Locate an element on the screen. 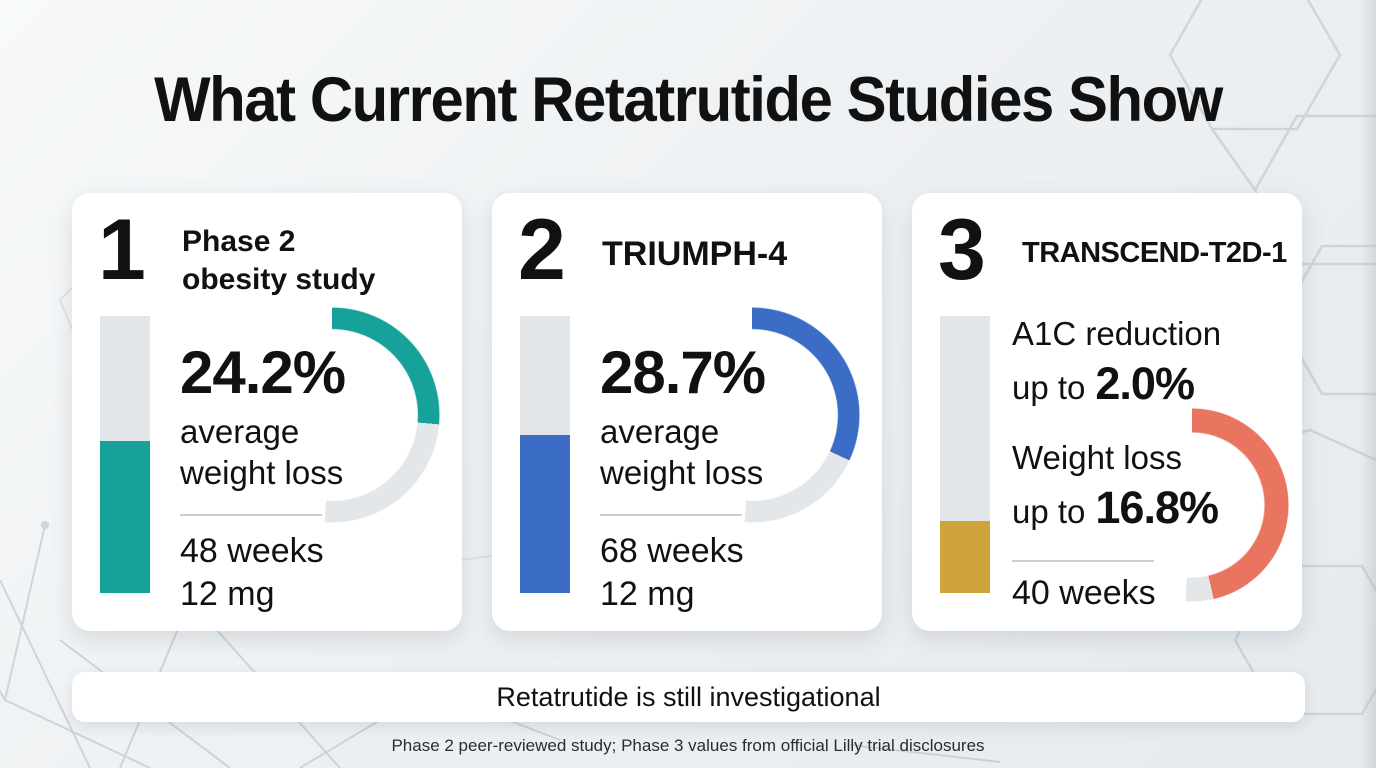  detail-duration: 48 weeks is located at coordinates (252, 550).